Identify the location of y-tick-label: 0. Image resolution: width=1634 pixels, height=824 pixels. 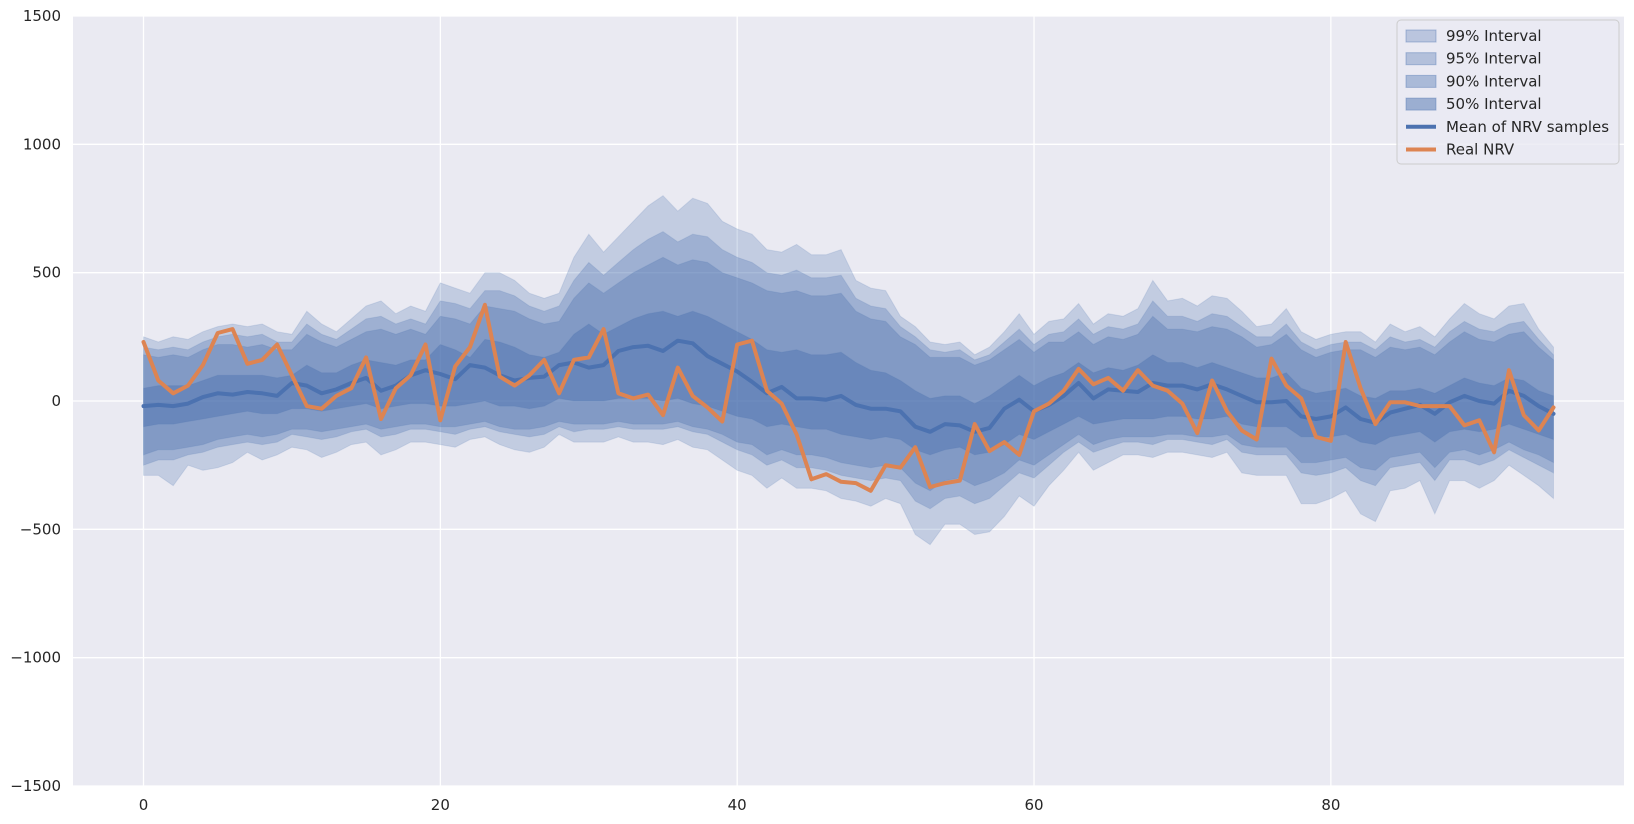
(56, 401).